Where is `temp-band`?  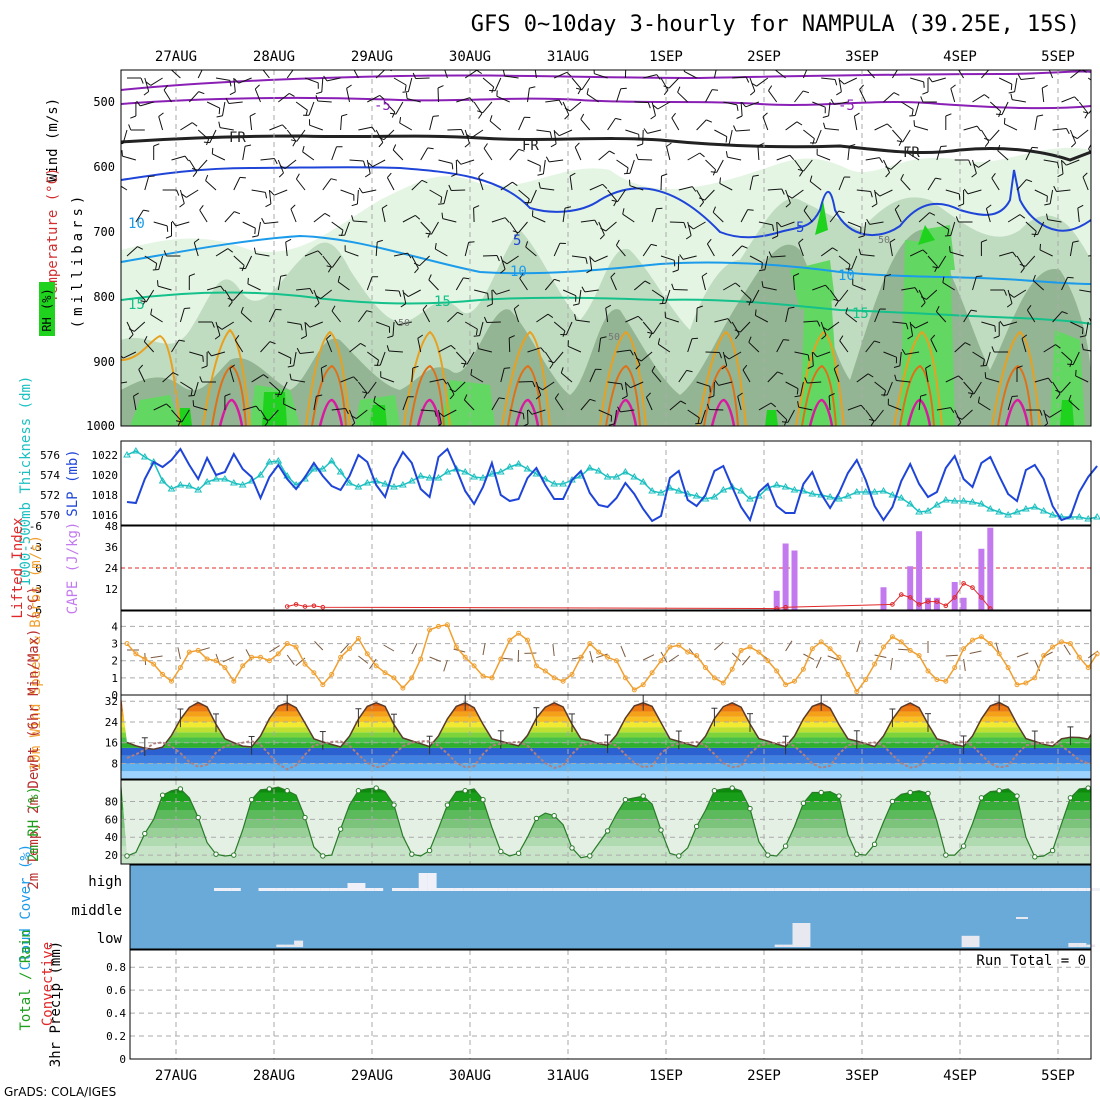 temp-band is located at coordinates (606, 759).